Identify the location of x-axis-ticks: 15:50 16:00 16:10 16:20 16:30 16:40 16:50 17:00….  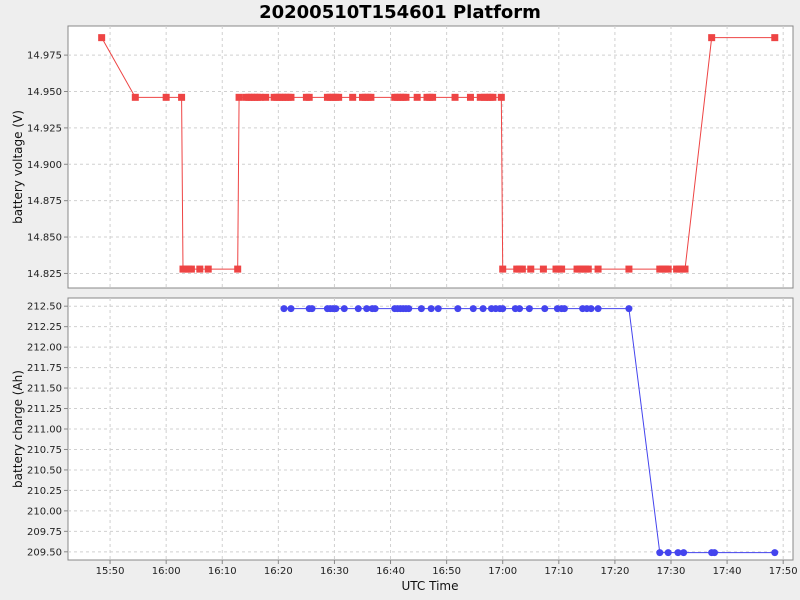
(447, 568).